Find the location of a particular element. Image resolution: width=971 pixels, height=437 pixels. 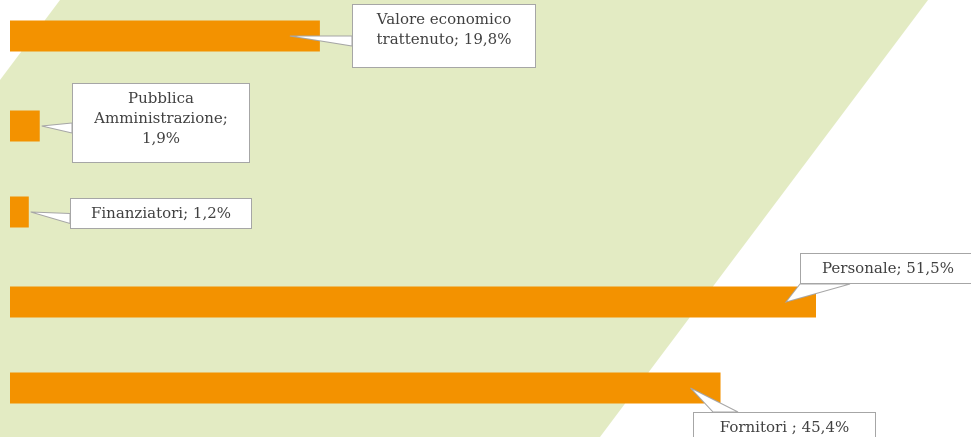

data-label: Fornitori ; 45,4% is located at coordinates (784, 424).